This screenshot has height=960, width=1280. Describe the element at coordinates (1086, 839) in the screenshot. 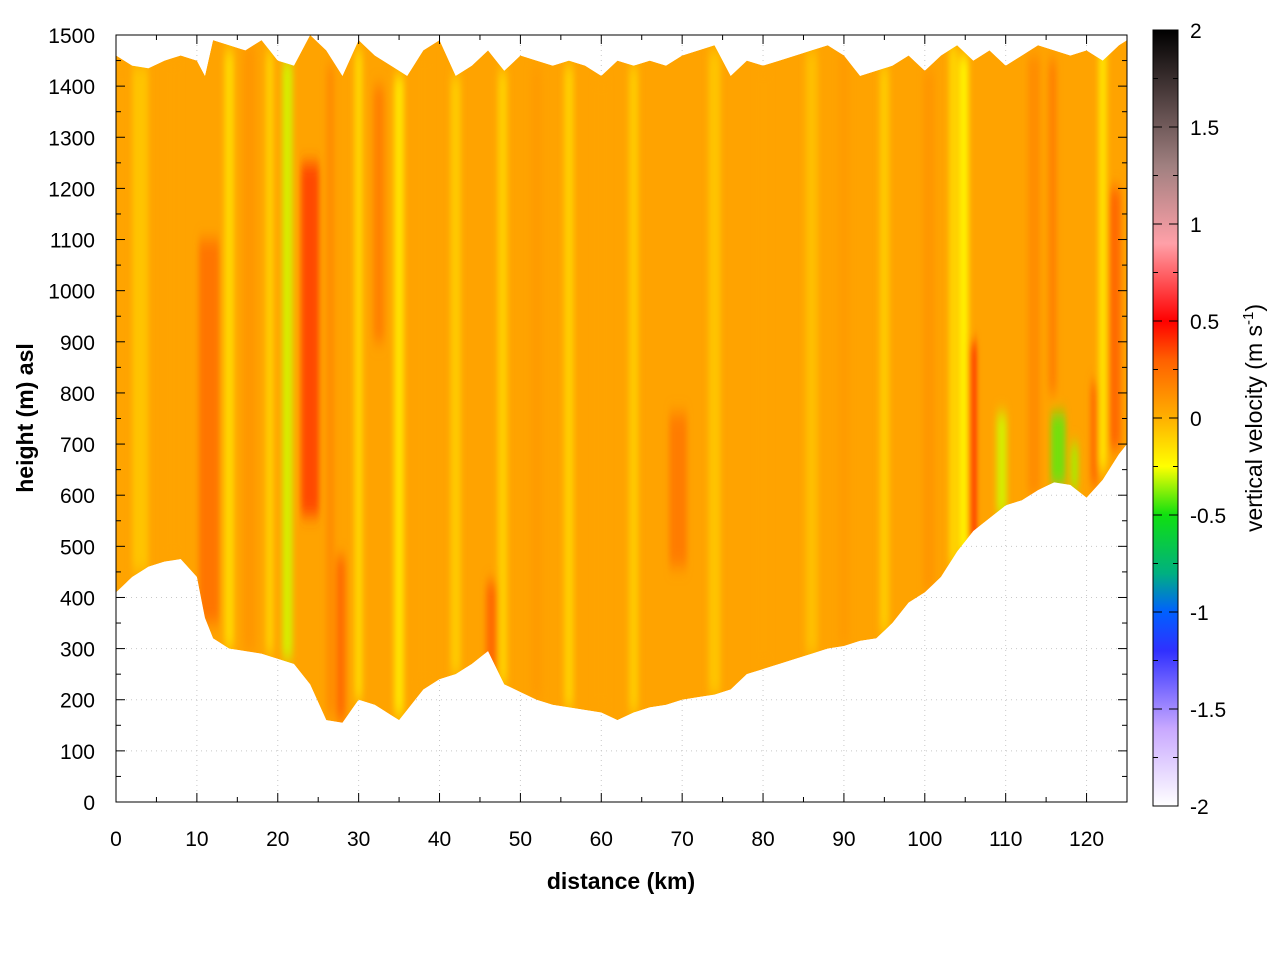

I see `x-tick-label: 120` at that location.